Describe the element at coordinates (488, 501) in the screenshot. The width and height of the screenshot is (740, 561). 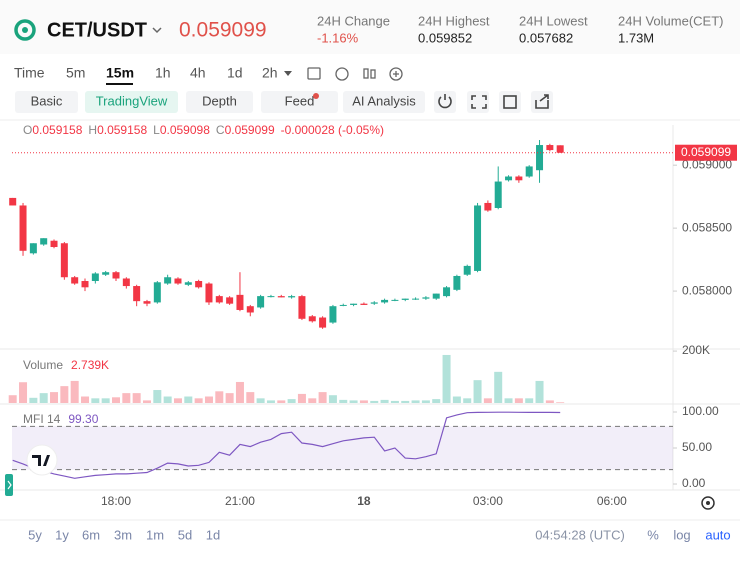
I see `x-tick-label: 03:00` at that location.